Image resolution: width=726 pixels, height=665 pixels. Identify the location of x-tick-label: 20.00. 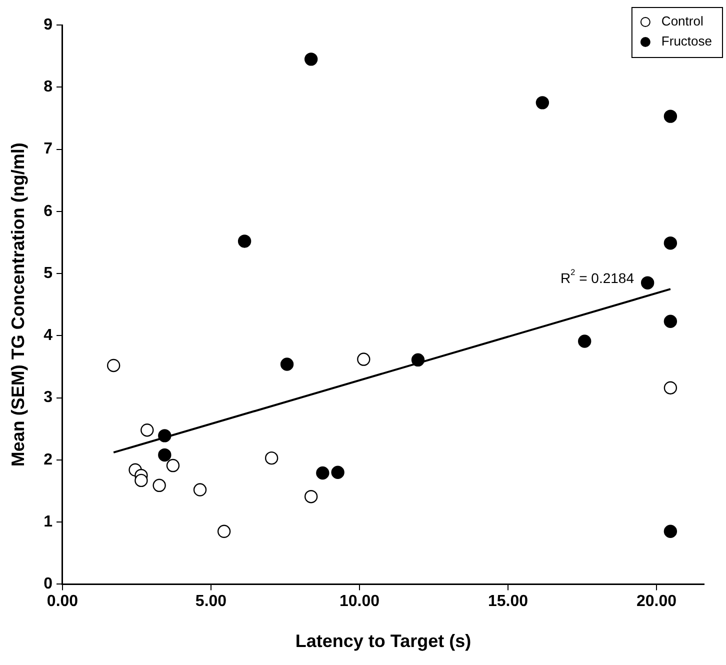
(656, 601).